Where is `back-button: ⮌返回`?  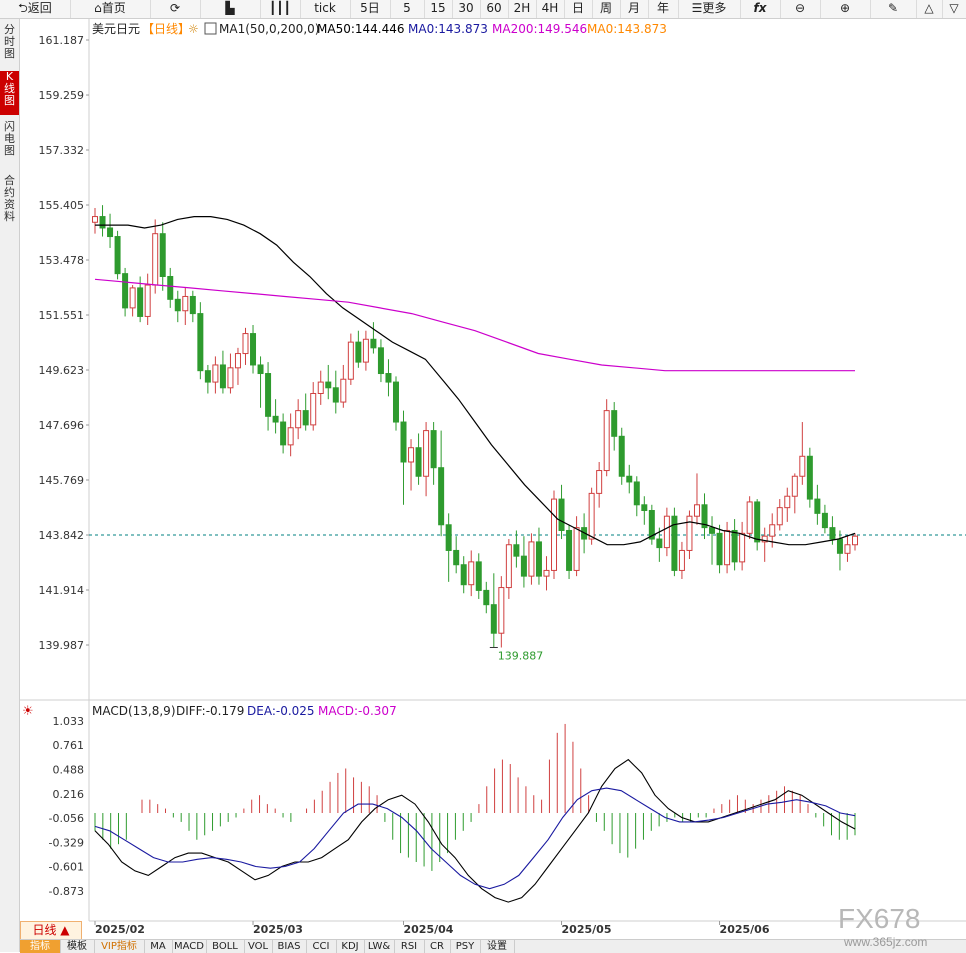
back-button: ⮌返回 is located at coordinates (35, 9).